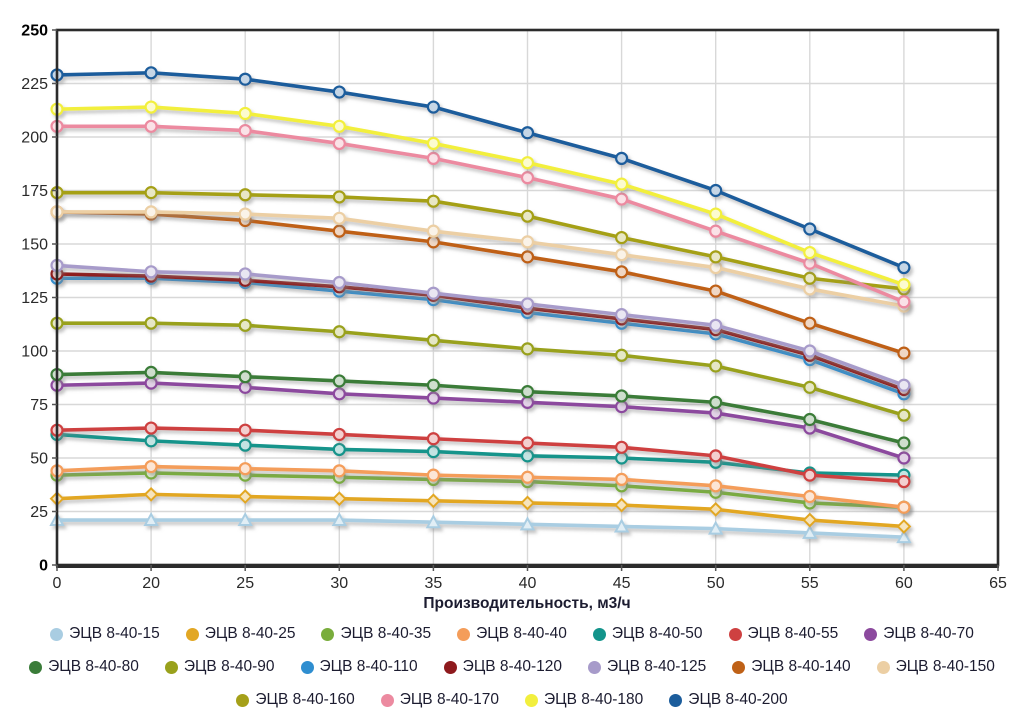 Image resolution: width=1024 pixels, height=716 pixels. What do you see at coordinates (449, 699) in the screenshot?
I see `legend-label: ЭЦВ 8-40-170` at bounding box center [449, 699].